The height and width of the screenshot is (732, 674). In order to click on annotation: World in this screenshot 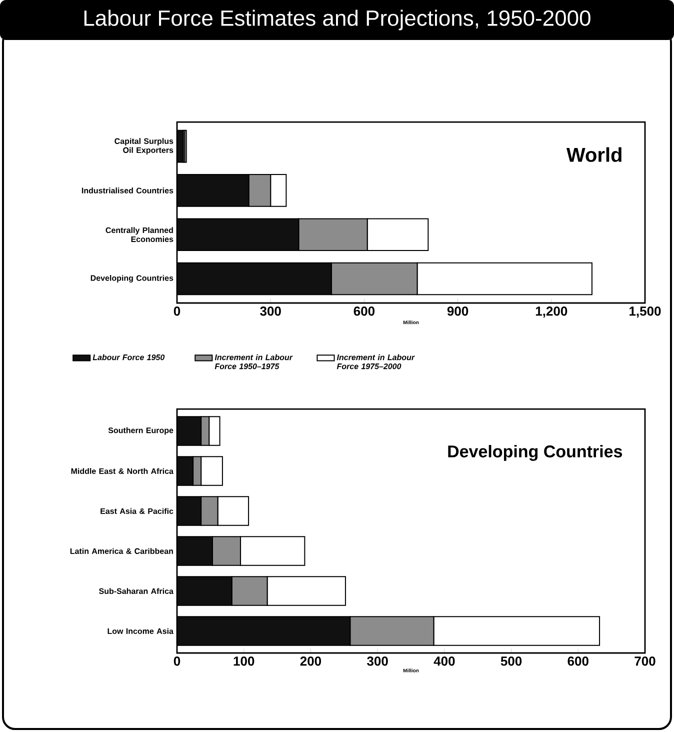, I will do `click(594, 154)`.